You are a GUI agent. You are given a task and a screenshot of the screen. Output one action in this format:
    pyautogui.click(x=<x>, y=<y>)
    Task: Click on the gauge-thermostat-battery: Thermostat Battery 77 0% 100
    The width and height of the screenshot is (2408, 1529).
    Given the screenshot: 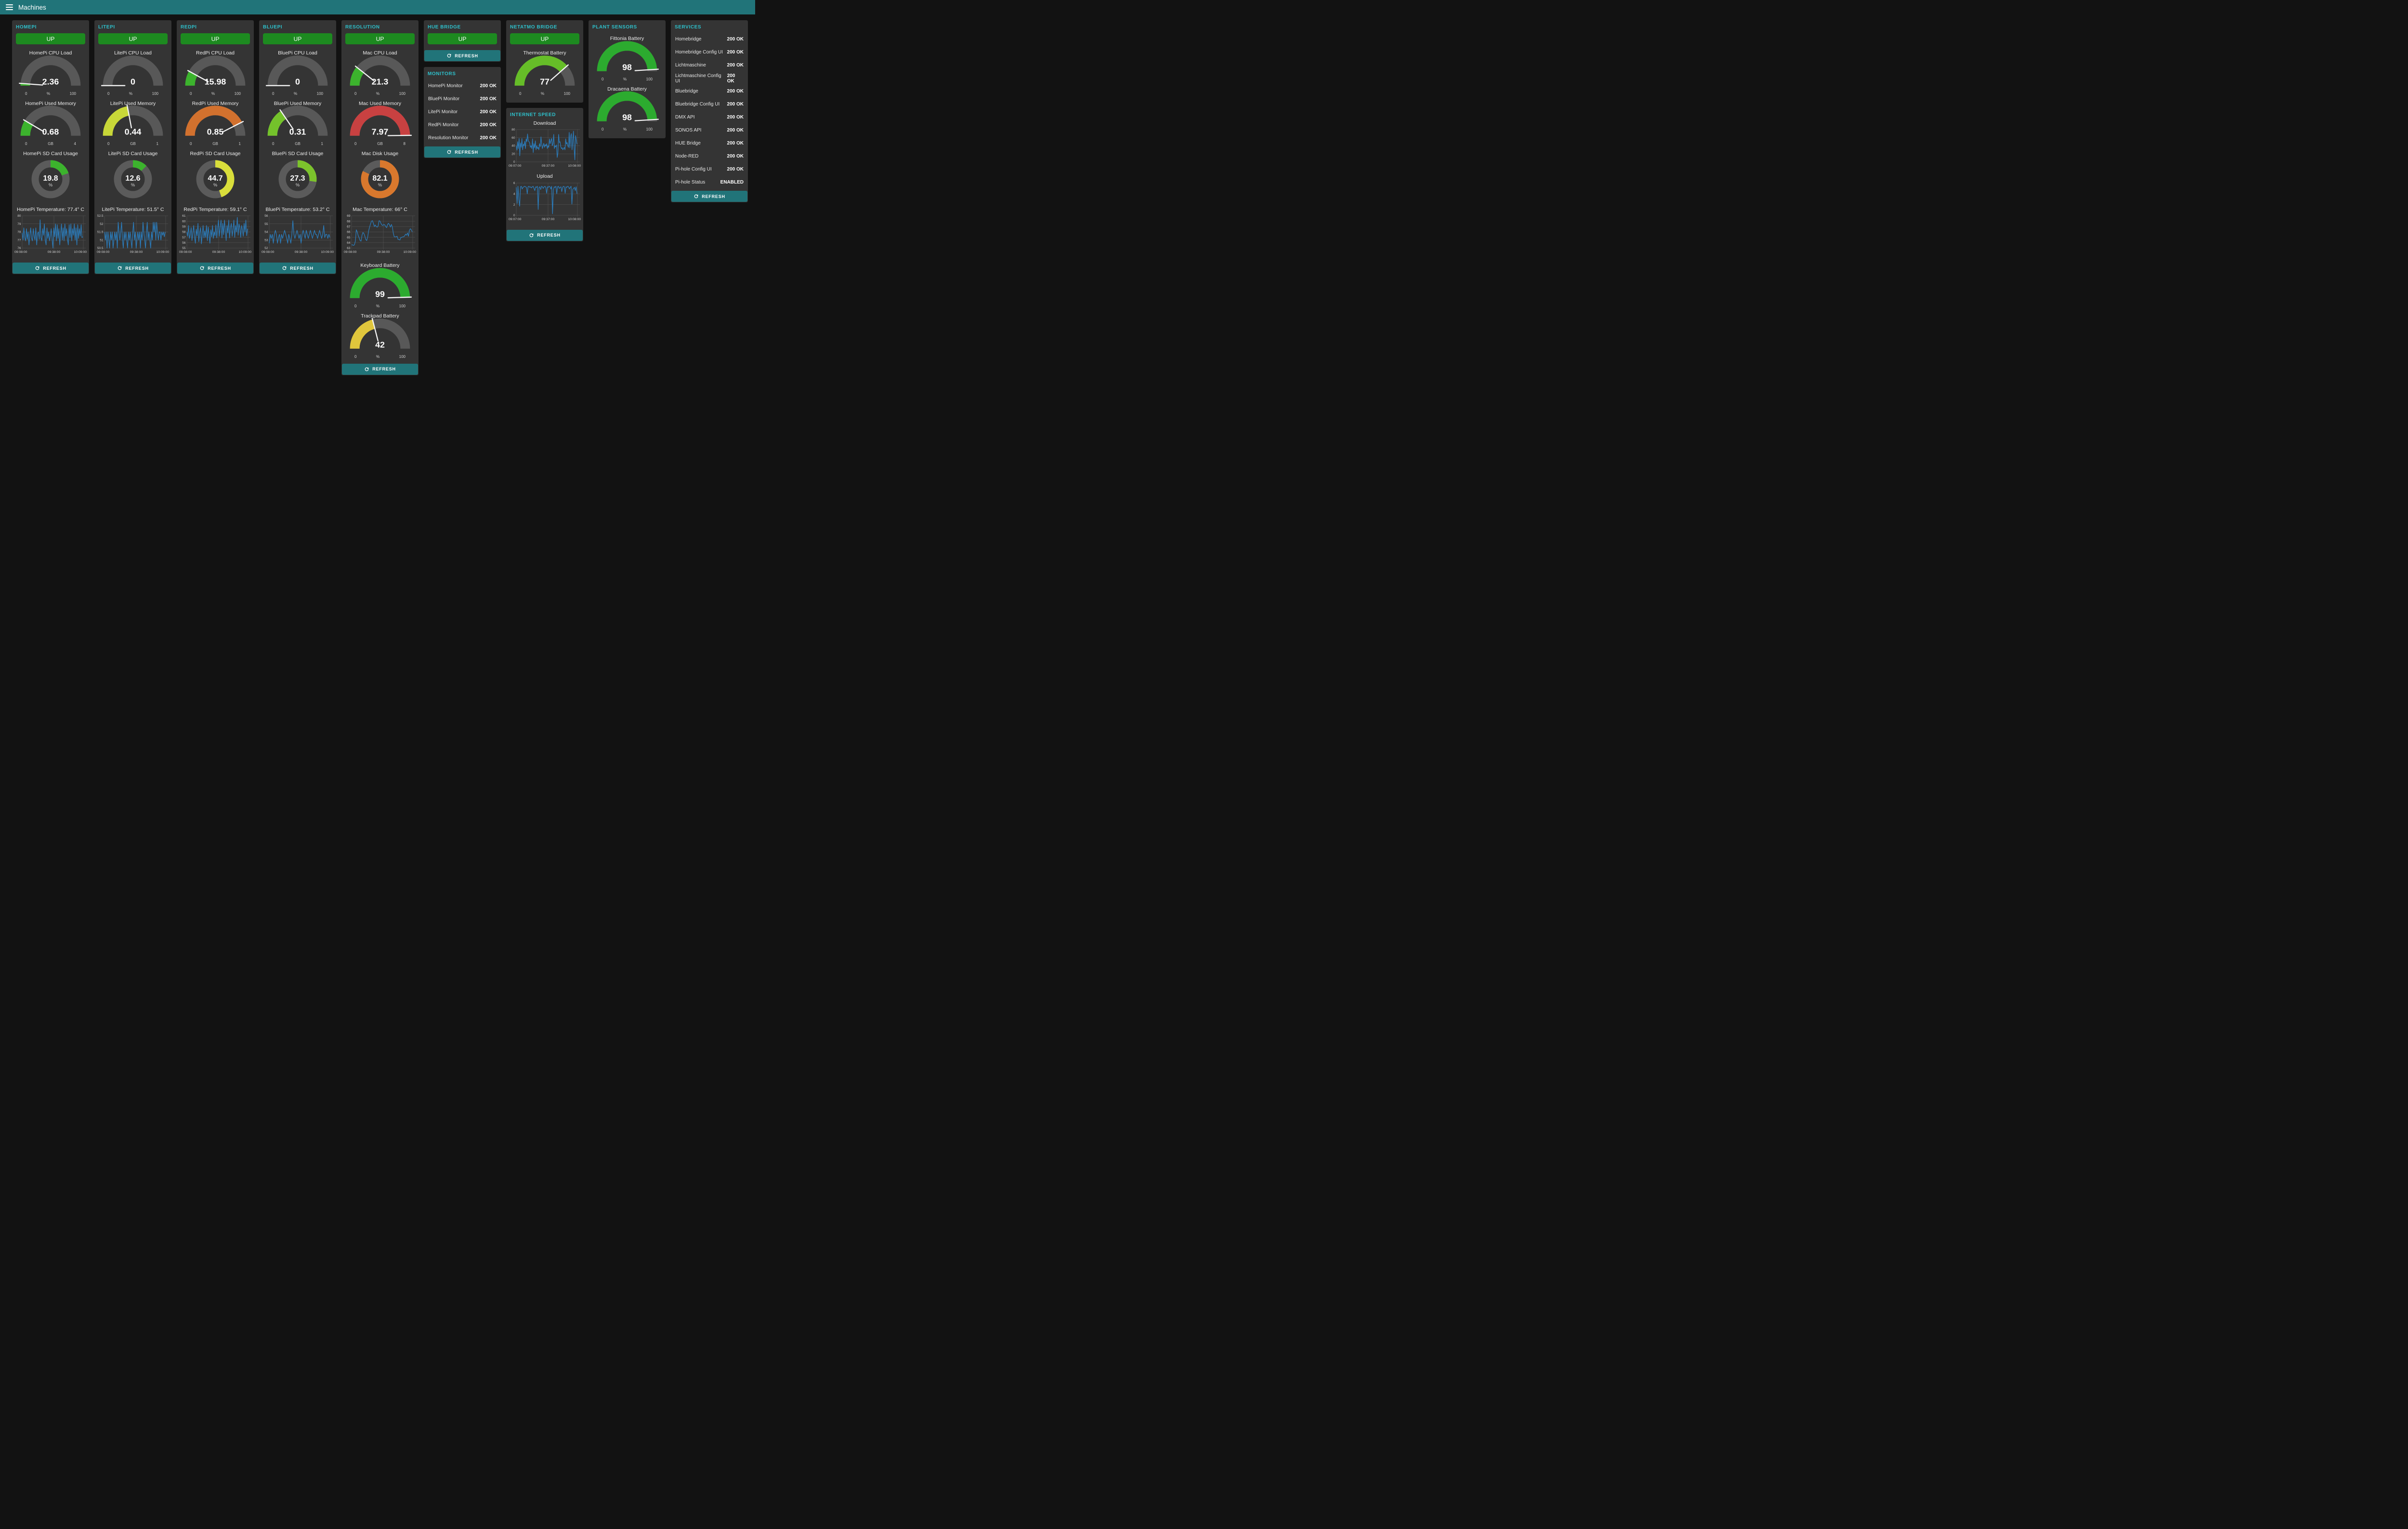 What is the action you would take?
    pyautogui.click(x=544, y=73)
    